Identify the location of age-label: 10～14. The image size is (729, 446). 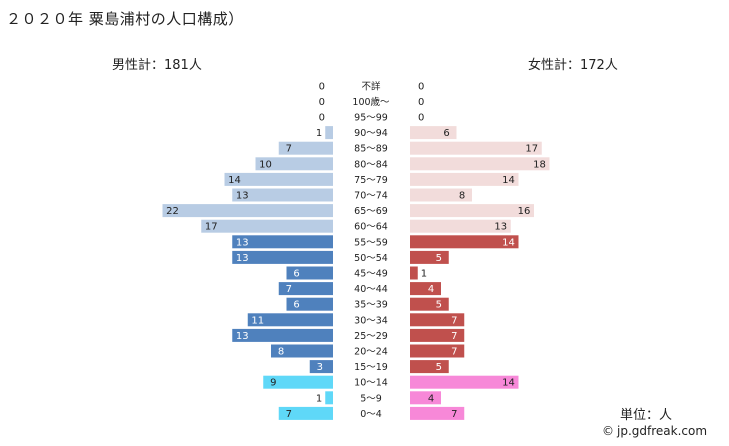
(371, 383).